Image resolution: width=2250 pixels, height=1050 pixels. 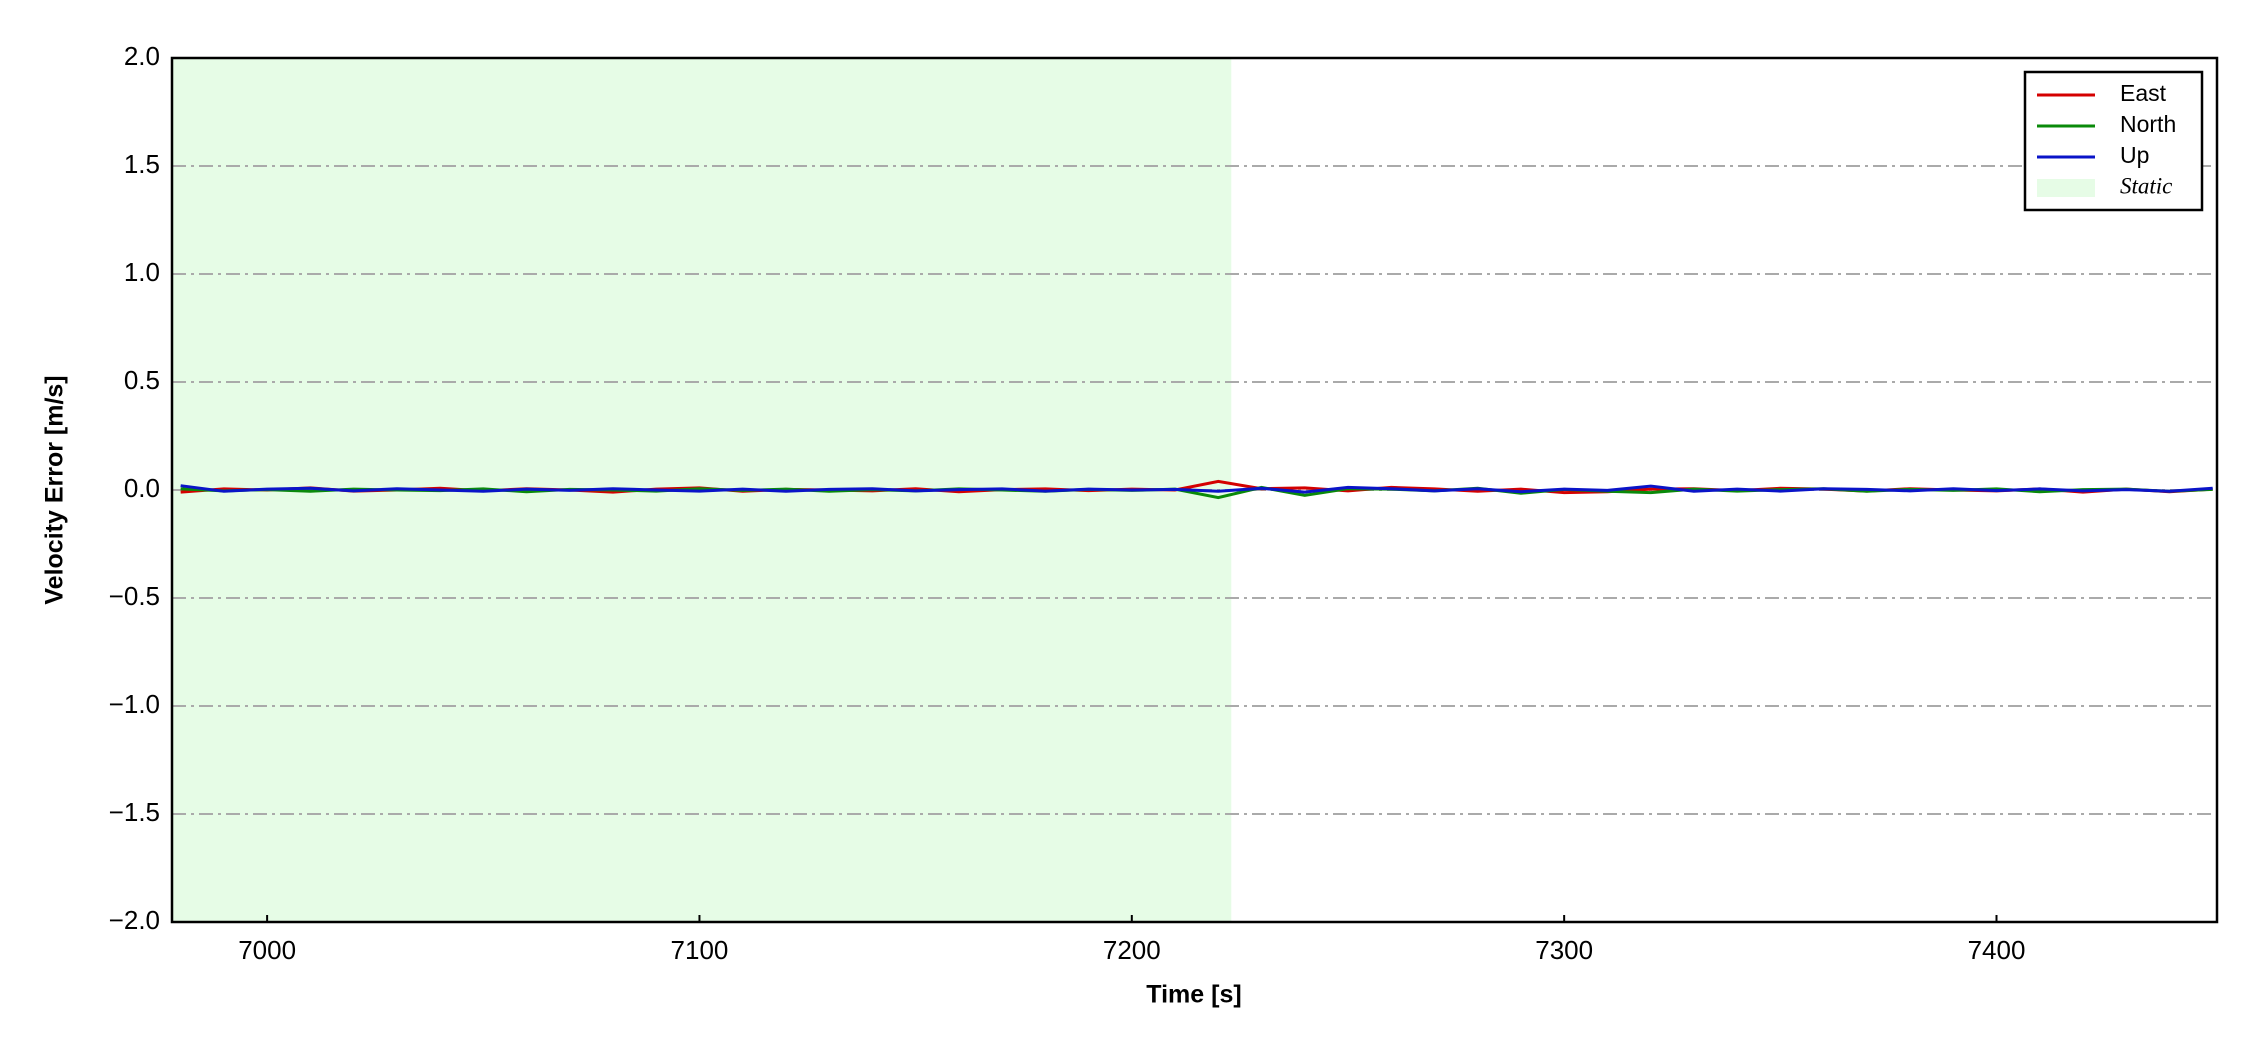 What do you see at coordinates (134, 920) in the screenshot?
I see `y-tick-label: −2.0` at bounding box center [134, 920].